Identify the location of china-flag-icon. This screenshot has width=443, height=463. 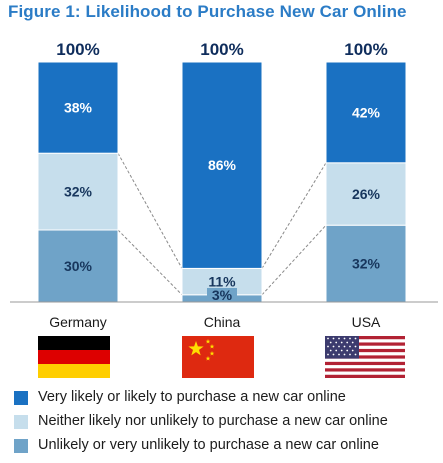
(218, 357).